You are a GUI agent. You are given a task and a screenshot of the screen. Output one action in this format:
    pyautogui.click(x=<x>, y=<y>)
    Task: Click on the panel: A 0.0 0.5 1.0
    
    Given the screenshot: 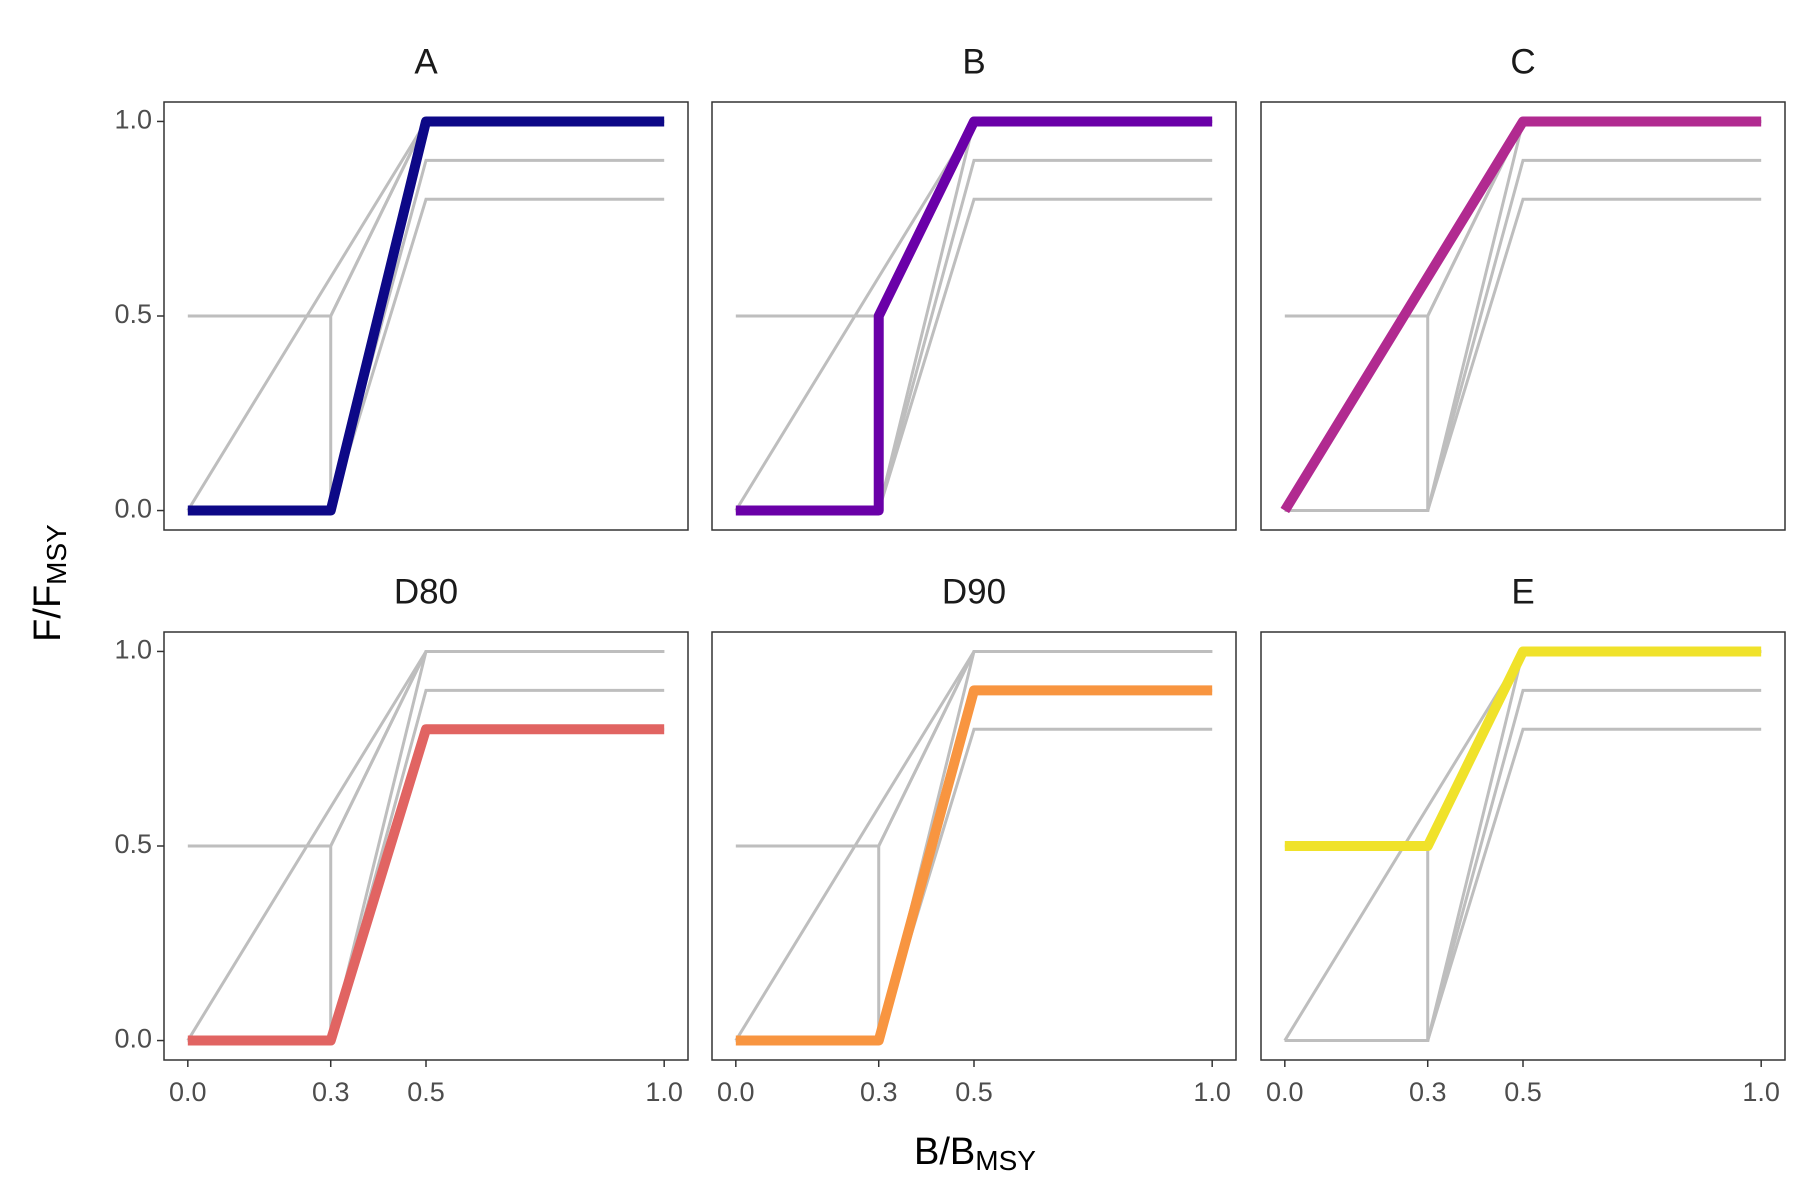 What is the action you would take?
    pyautogui.click(x=401, y=286)
    